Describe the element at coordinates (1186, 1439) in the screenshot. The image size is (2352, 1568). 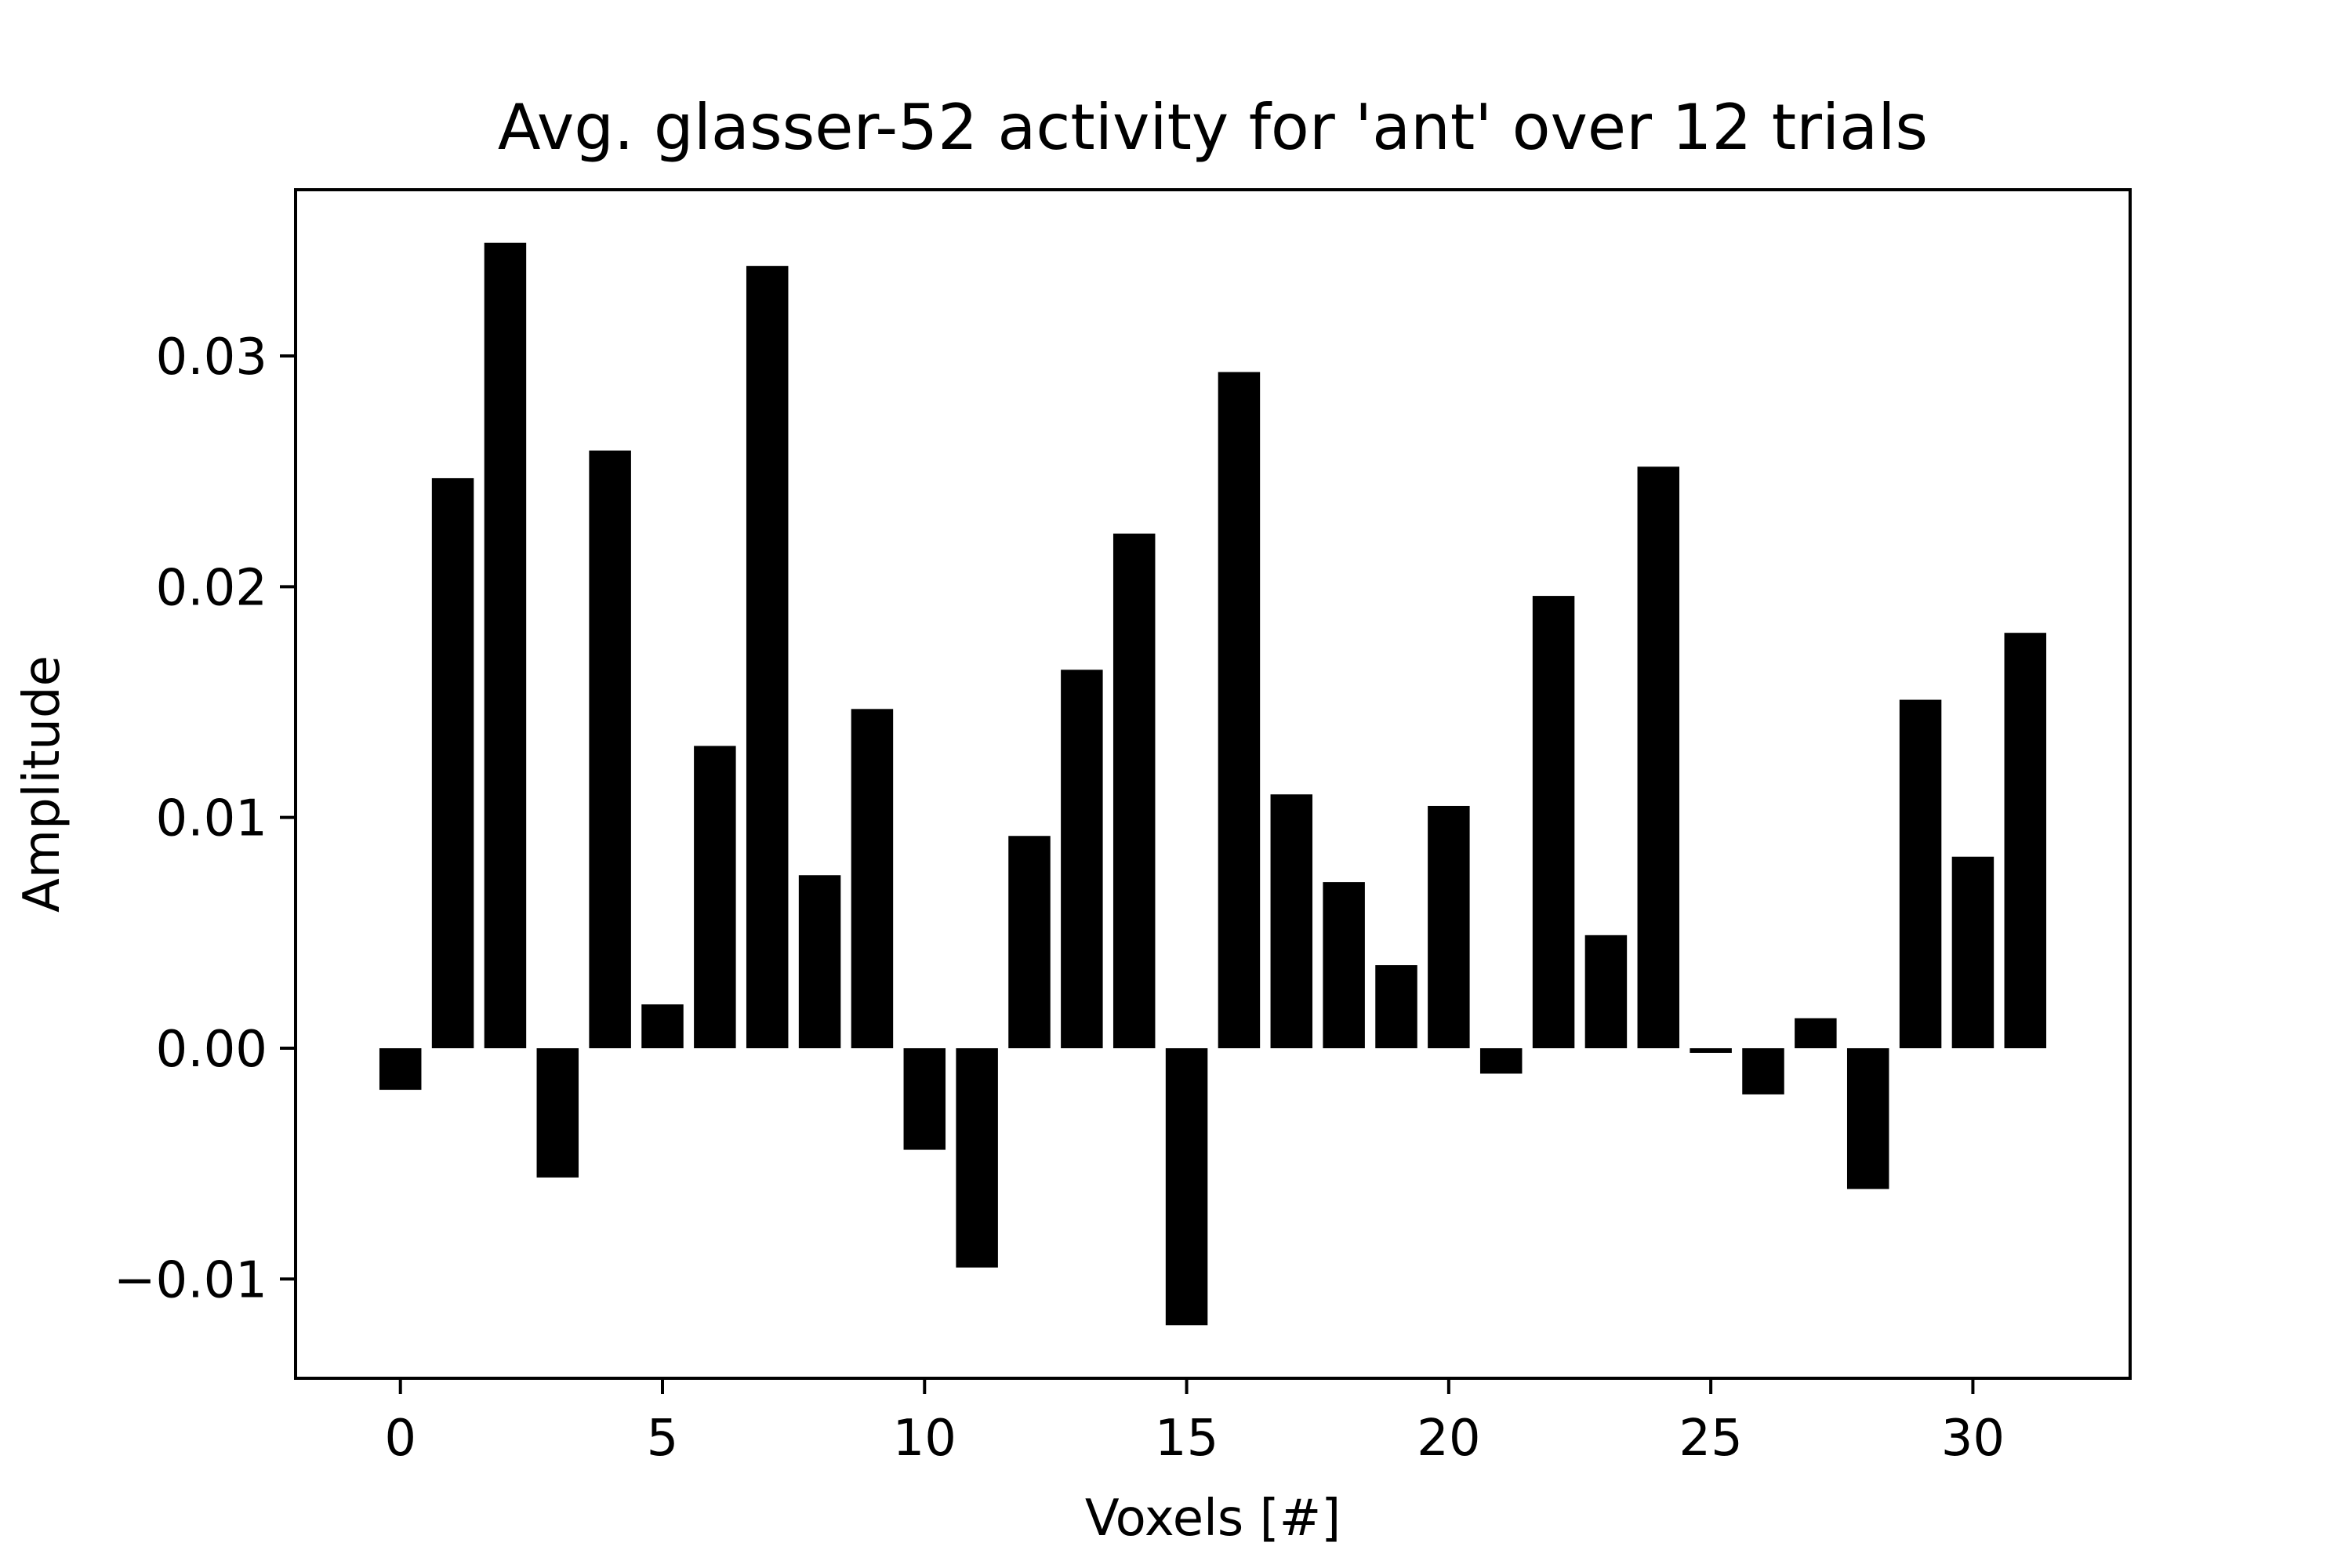
I see `x-tick-label: 15` at that location.